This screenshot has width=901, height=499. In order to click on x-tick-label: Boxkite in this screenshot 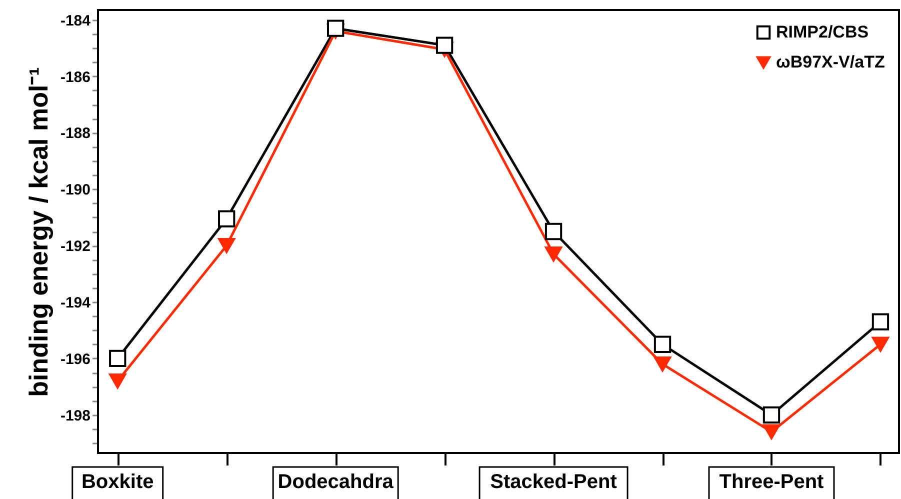, I will do `click(117, 482)`.